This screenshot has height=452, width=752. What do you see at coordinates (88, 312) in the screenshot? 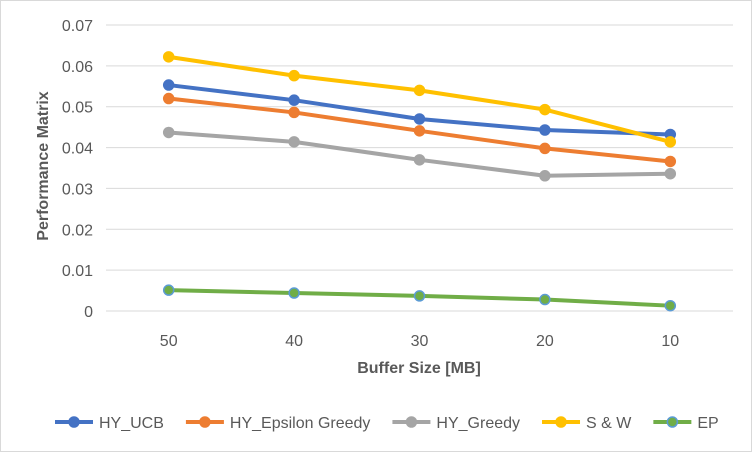
I see `y-tick-label: 0` at bounding box center [88, 312].